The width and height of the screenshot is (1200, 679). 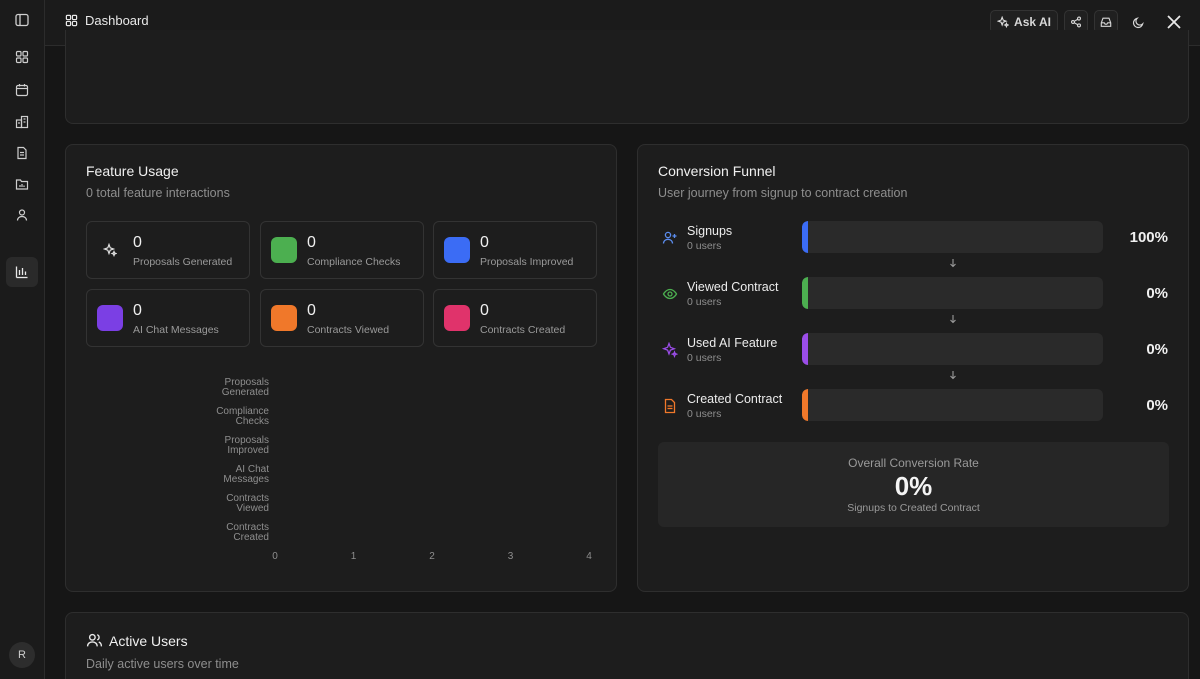 I want to click on building-icon, so click(x=22, y=122).